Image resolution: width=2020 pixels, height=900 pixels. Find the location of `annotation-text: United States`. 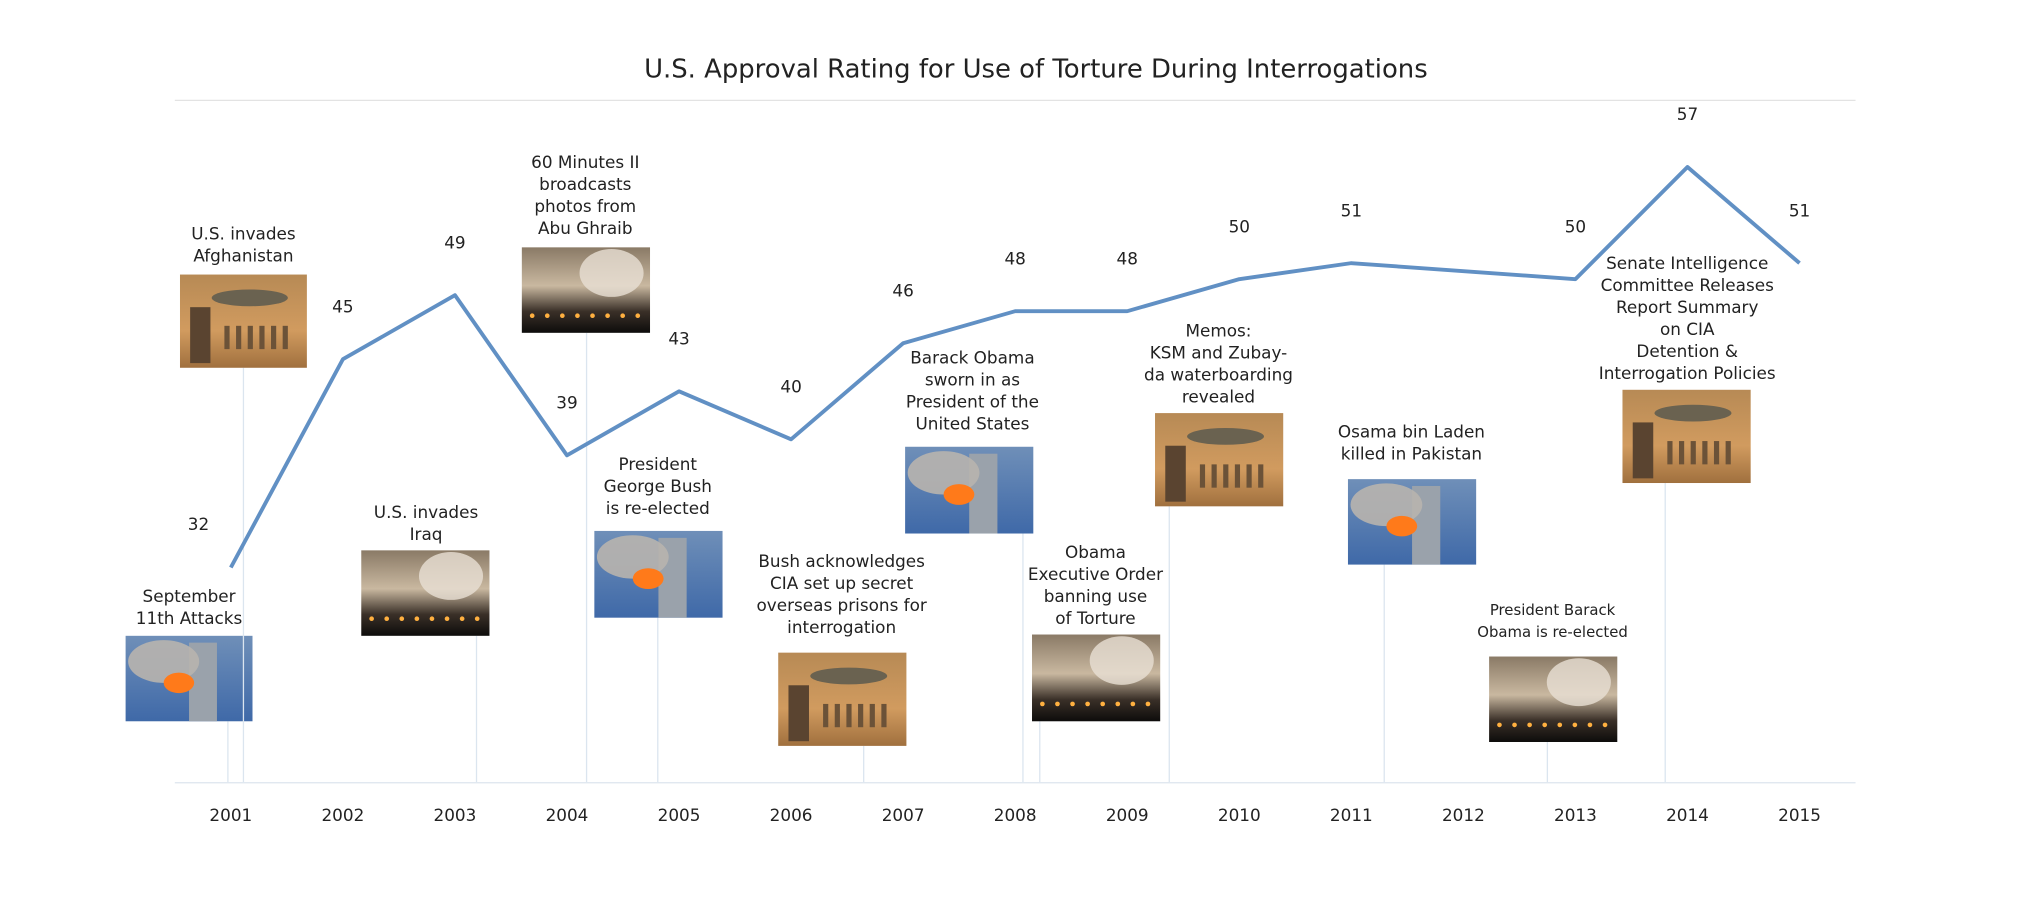

annotation-text: United States is located at coordinates (972, 424).